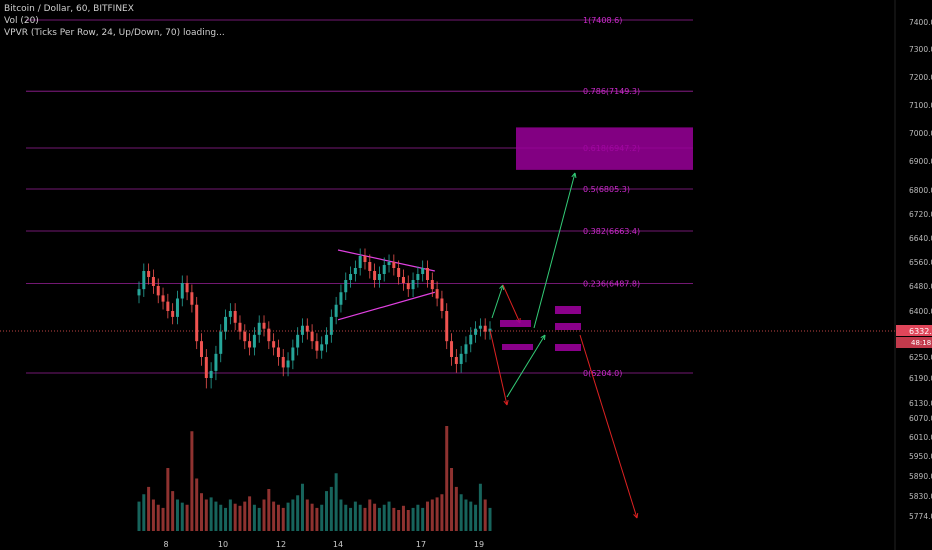 This screenshot has height=550, width=932. I want to click on fib-level-label: 0.5(6805.3), so click(606, 189).